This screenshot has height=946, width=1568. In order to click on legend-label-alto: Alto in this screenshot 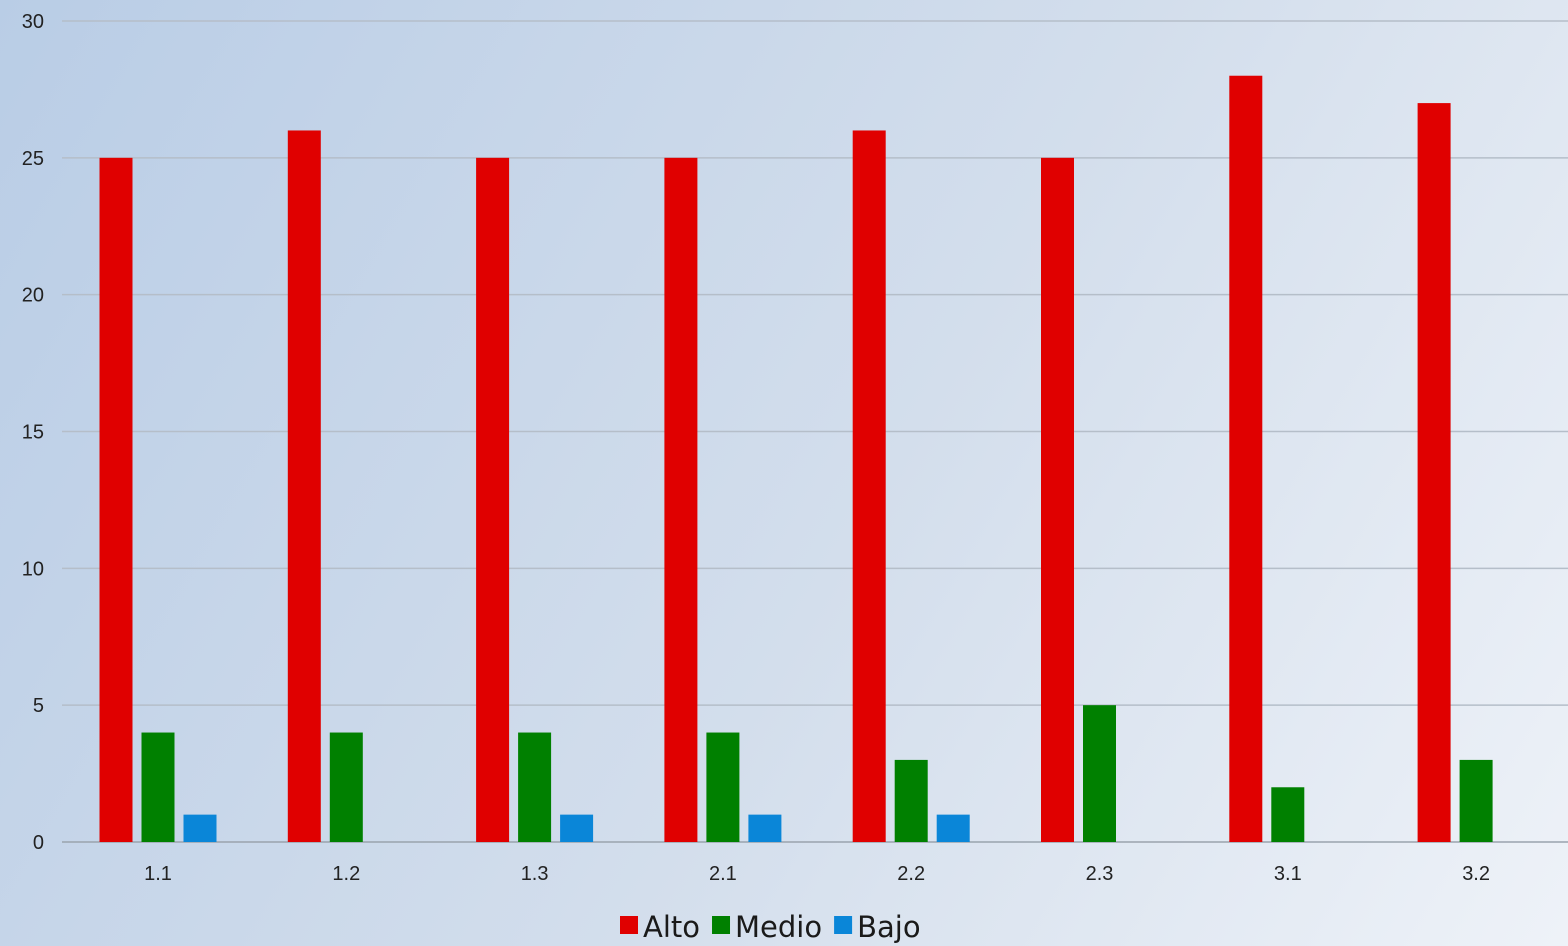, I will do `click(671, 927)`.